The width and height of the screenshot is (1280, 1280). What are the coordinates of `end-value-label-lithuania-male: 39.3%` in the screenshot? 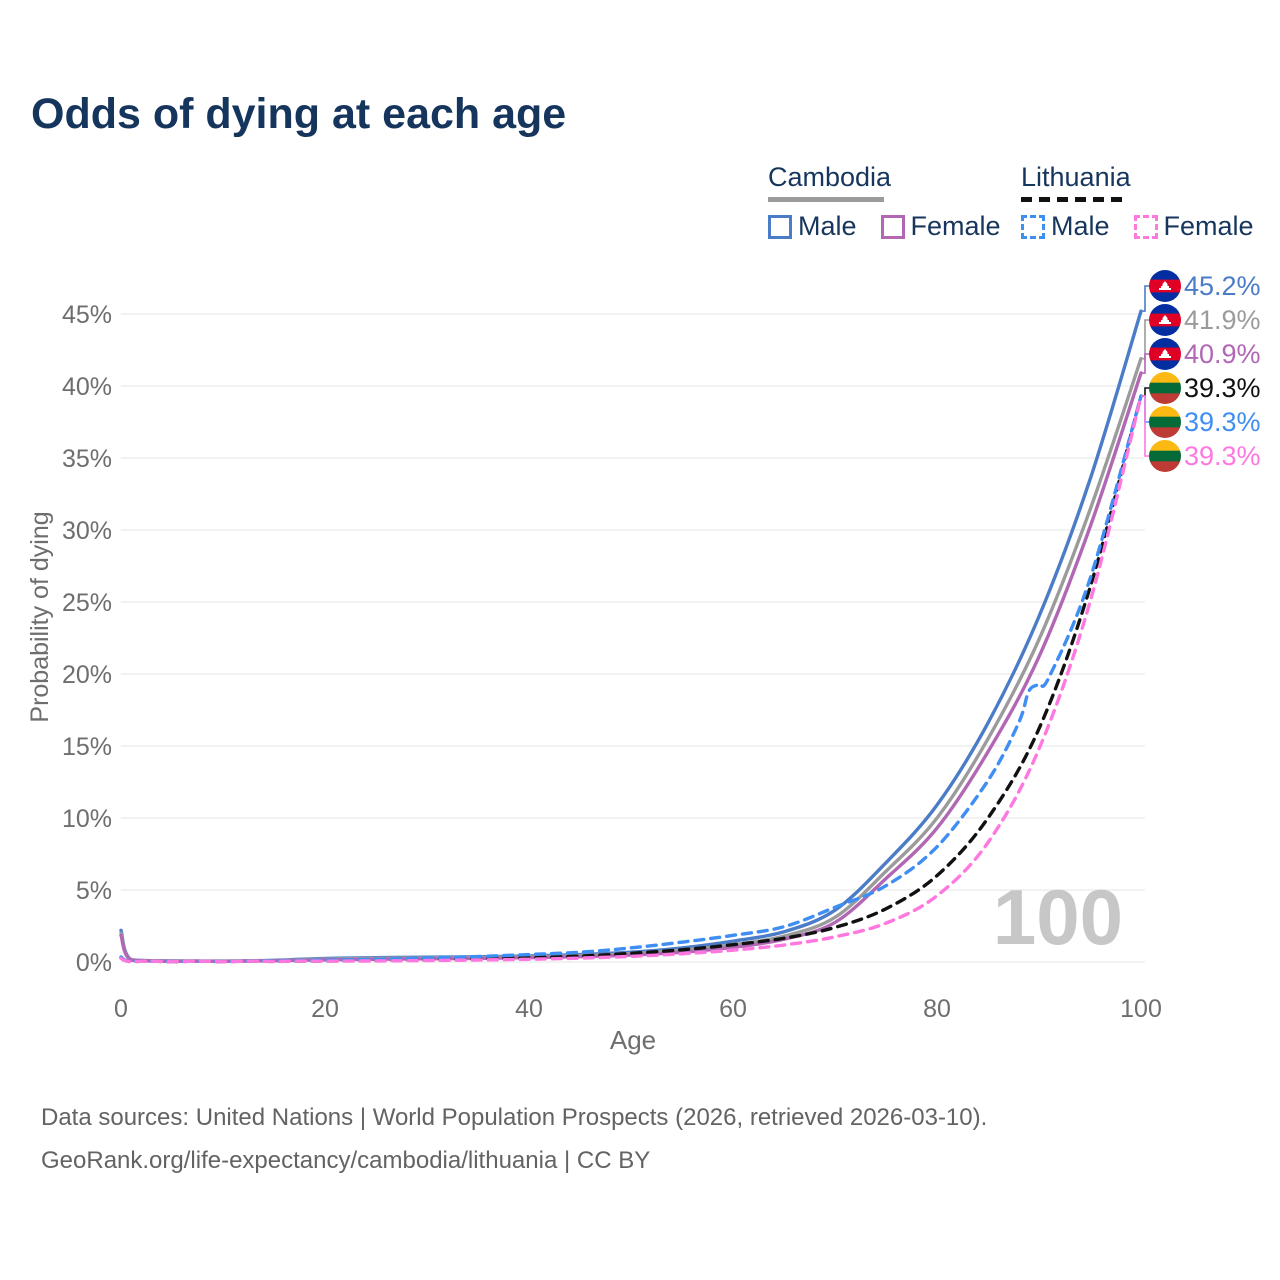 It's located at (1222, 422).